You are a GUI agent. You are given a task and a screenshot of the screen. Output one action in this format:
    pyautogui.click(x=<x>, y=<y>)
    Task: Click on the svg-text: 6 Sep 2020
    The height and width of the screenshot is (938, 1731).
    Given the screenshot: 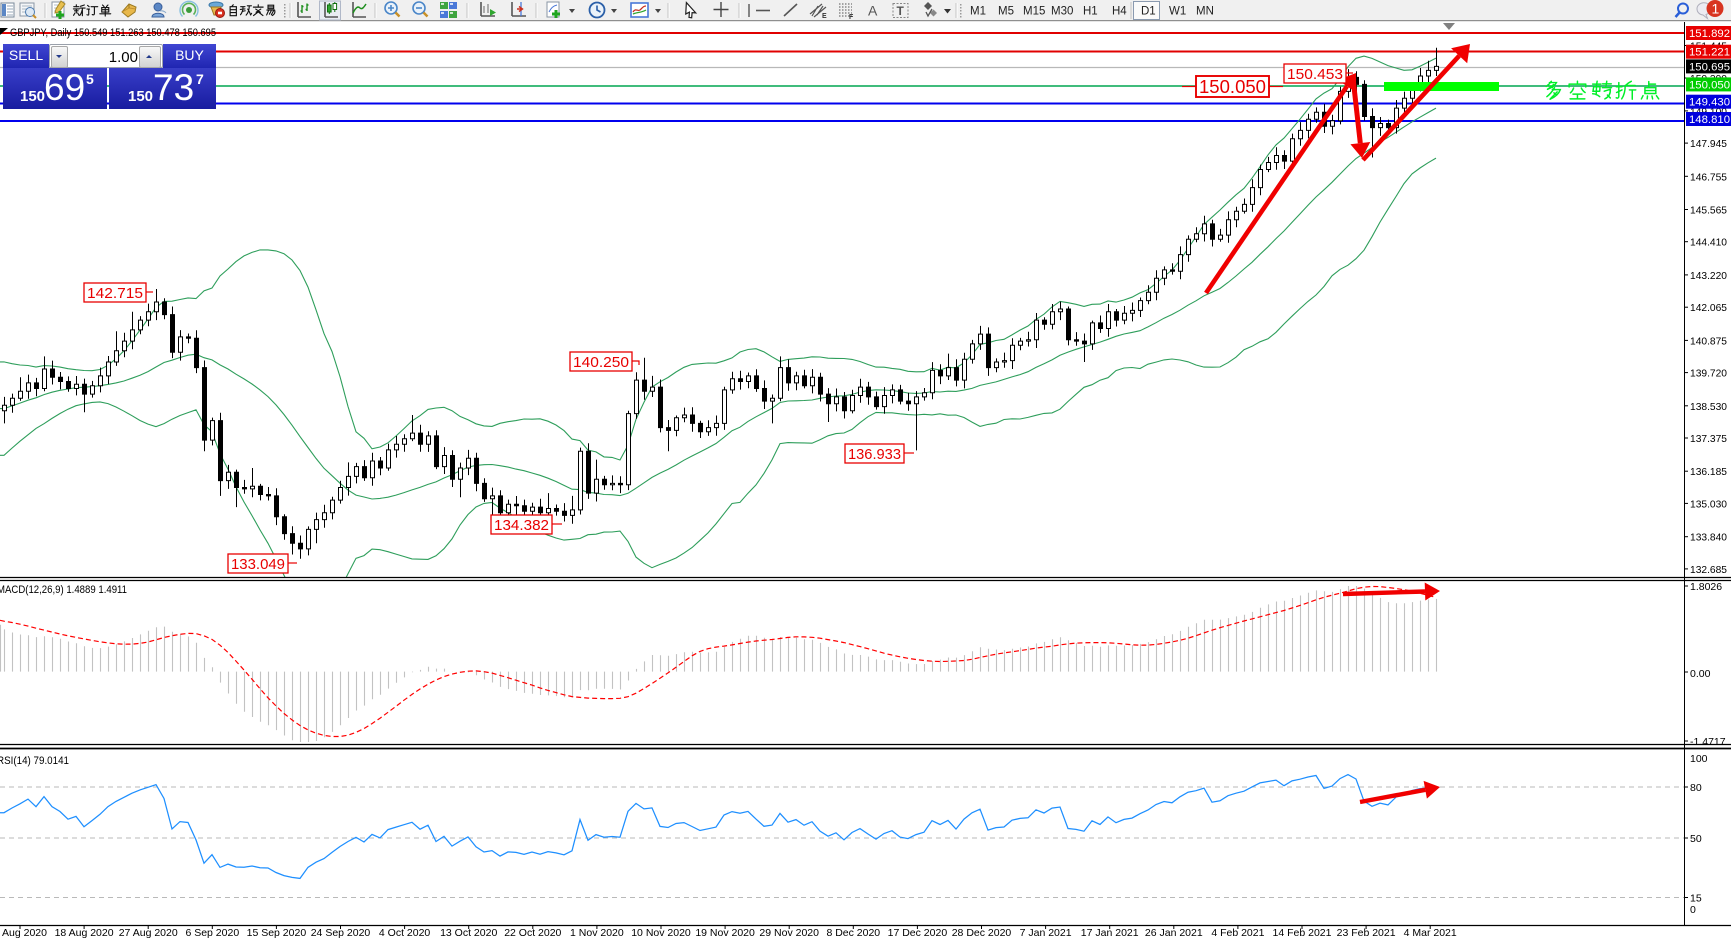 What is the action you would take?
    pyautogui.click(x=212, y=932)
    